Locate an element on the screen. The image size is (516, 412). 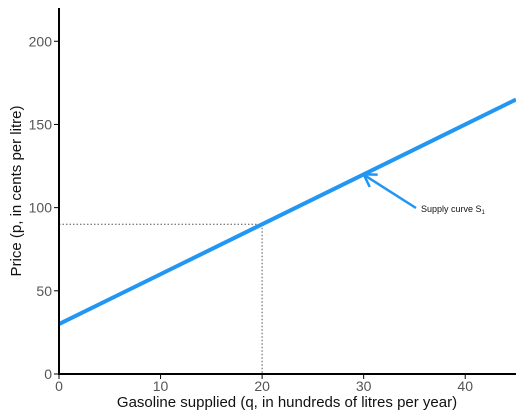
x-tick-label: 0 is located at coordinates (59, 386).